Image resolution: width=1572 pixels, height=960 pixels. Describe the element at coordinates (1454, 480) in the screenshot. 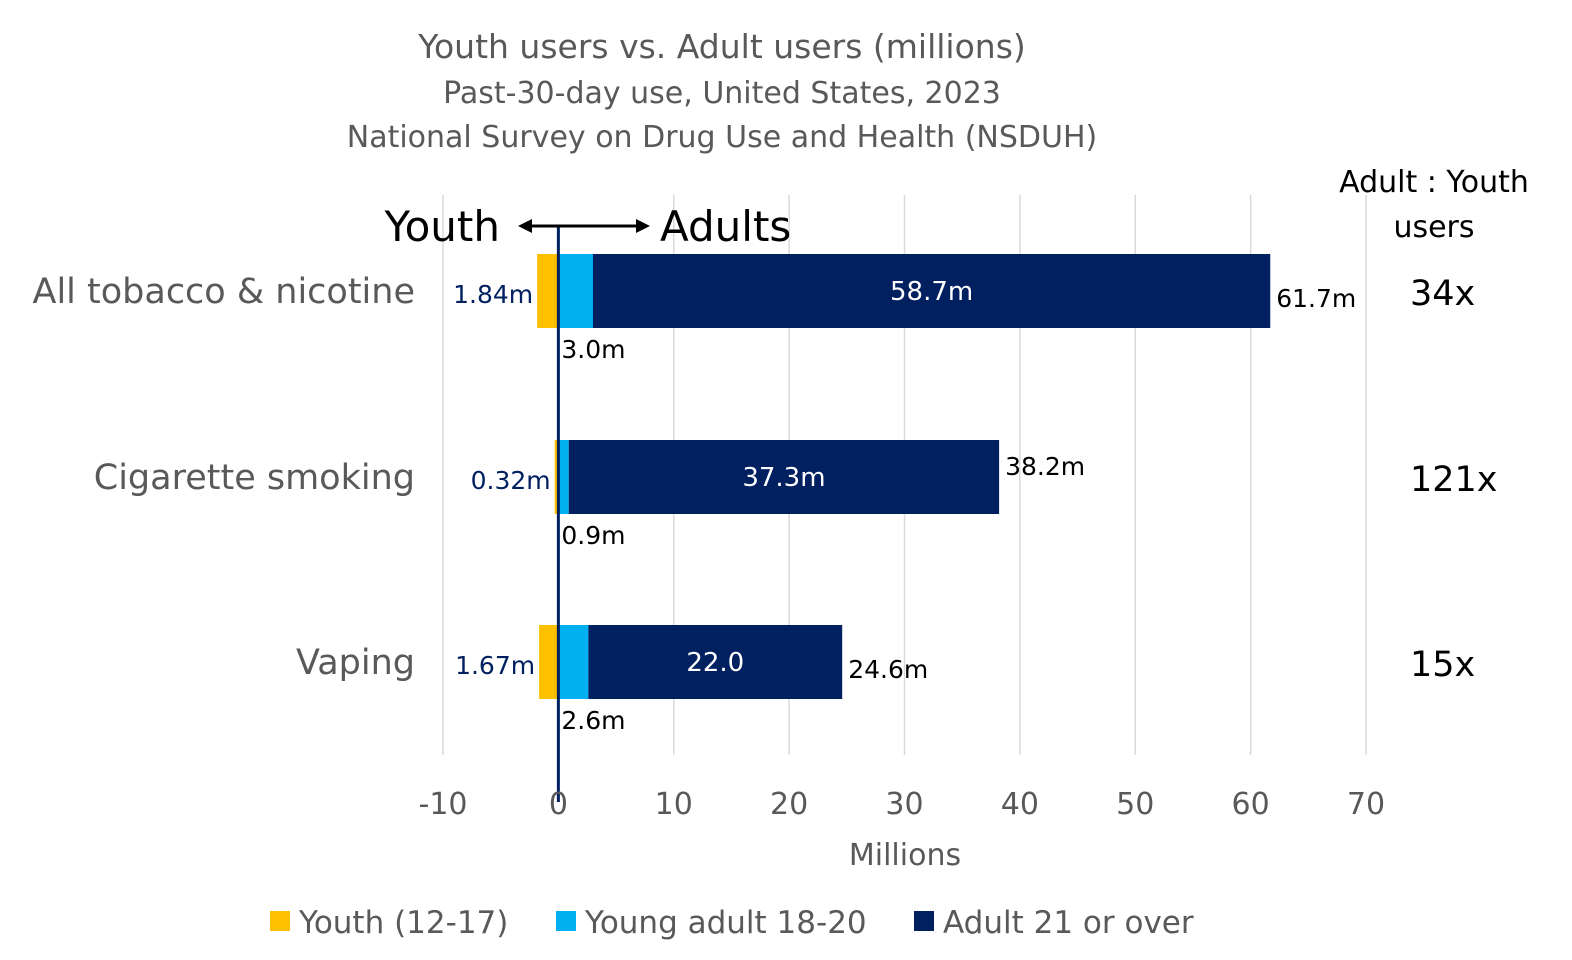

I see `ratio-value: 121x` at that location.